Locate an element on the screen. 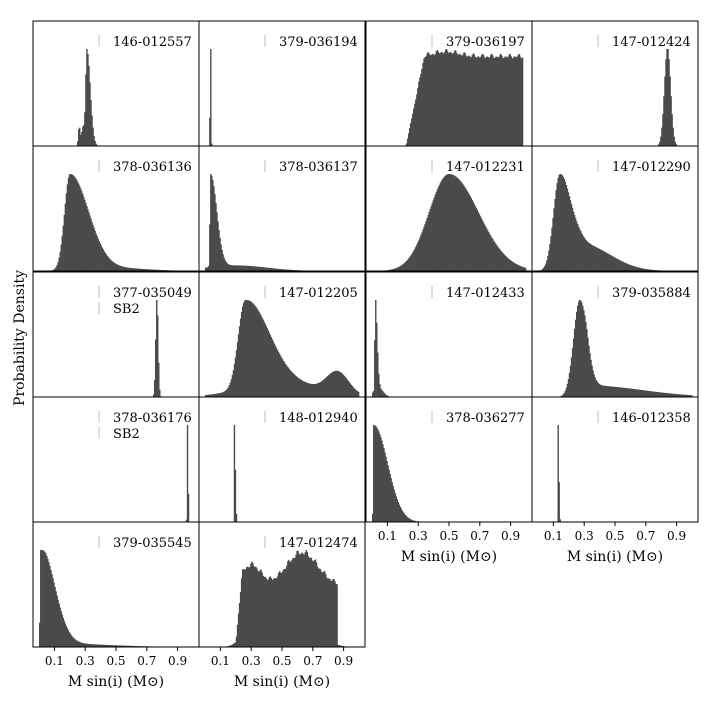 The image size is (720, 720). panel-label: 378-036137 is located at coordinates (318, 167).